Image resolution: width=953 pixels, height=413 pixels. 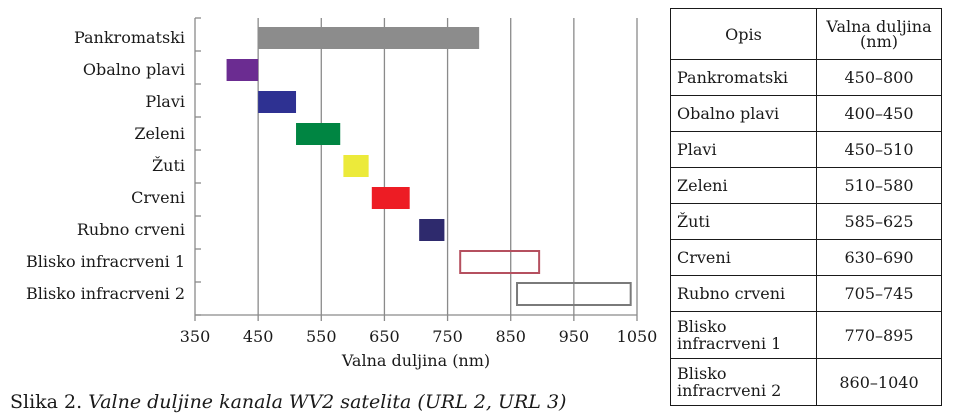 I want to click on x-tick-label: 850, so click(x=510, y=336).